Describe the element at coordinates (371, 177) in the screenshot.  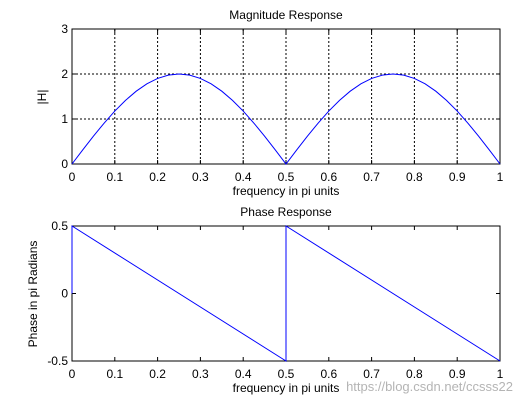
I see `magnitude-x-tick-label: 0.7` at that location.